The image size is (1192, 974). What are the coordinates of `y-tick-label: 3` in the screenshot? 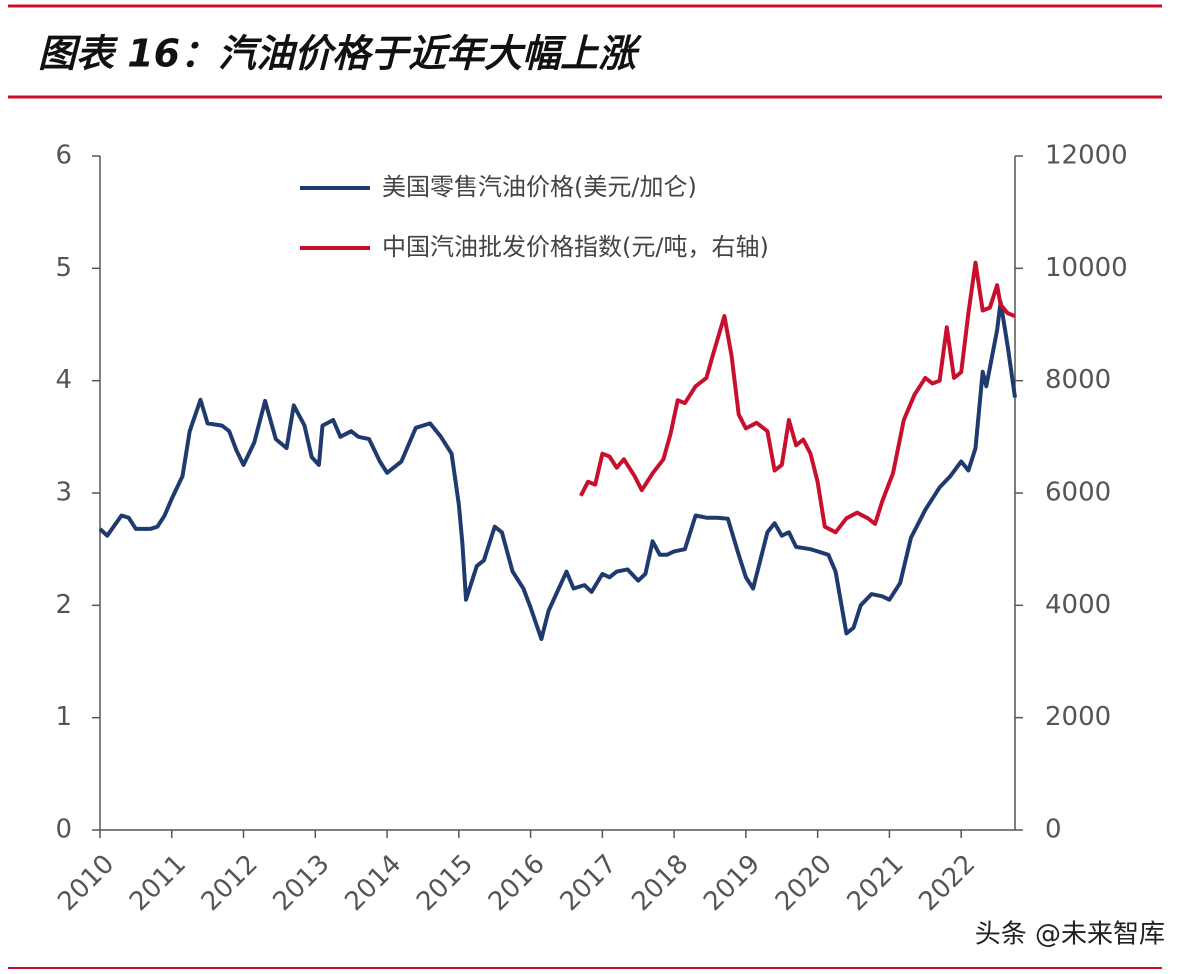 It's located at (63, 493).